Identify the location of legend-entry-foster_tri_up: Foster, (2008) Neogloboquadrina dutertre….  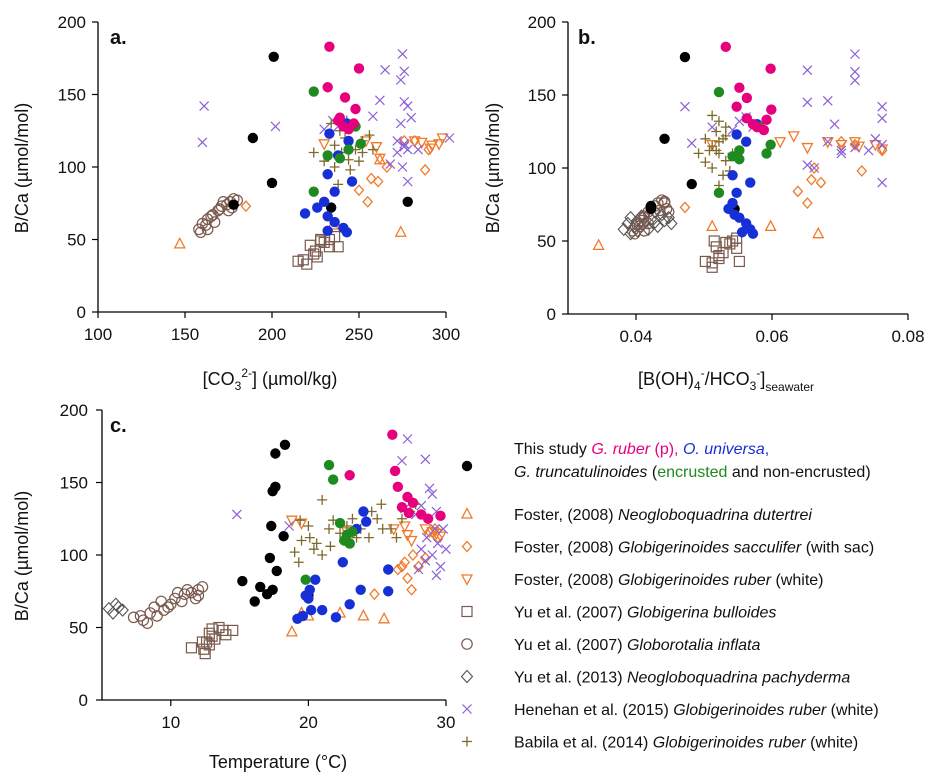
(663, 515).